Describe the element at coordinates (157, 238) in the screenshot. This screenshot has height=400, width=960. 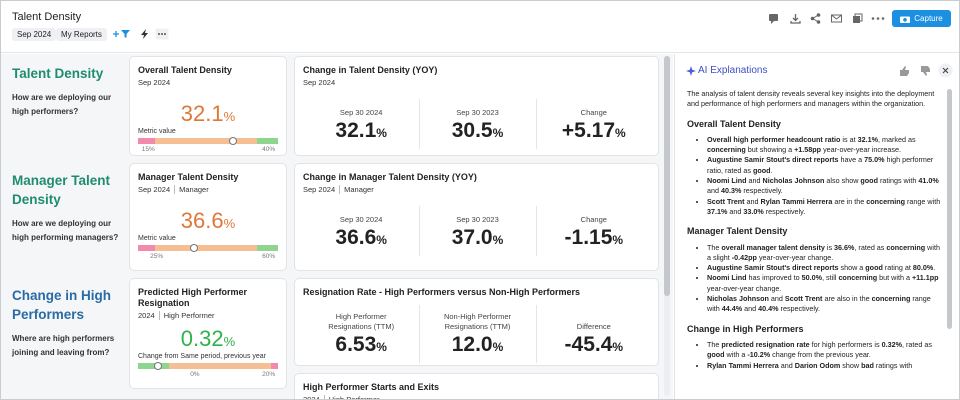
I see `metric-caption: Metric value` at that location.